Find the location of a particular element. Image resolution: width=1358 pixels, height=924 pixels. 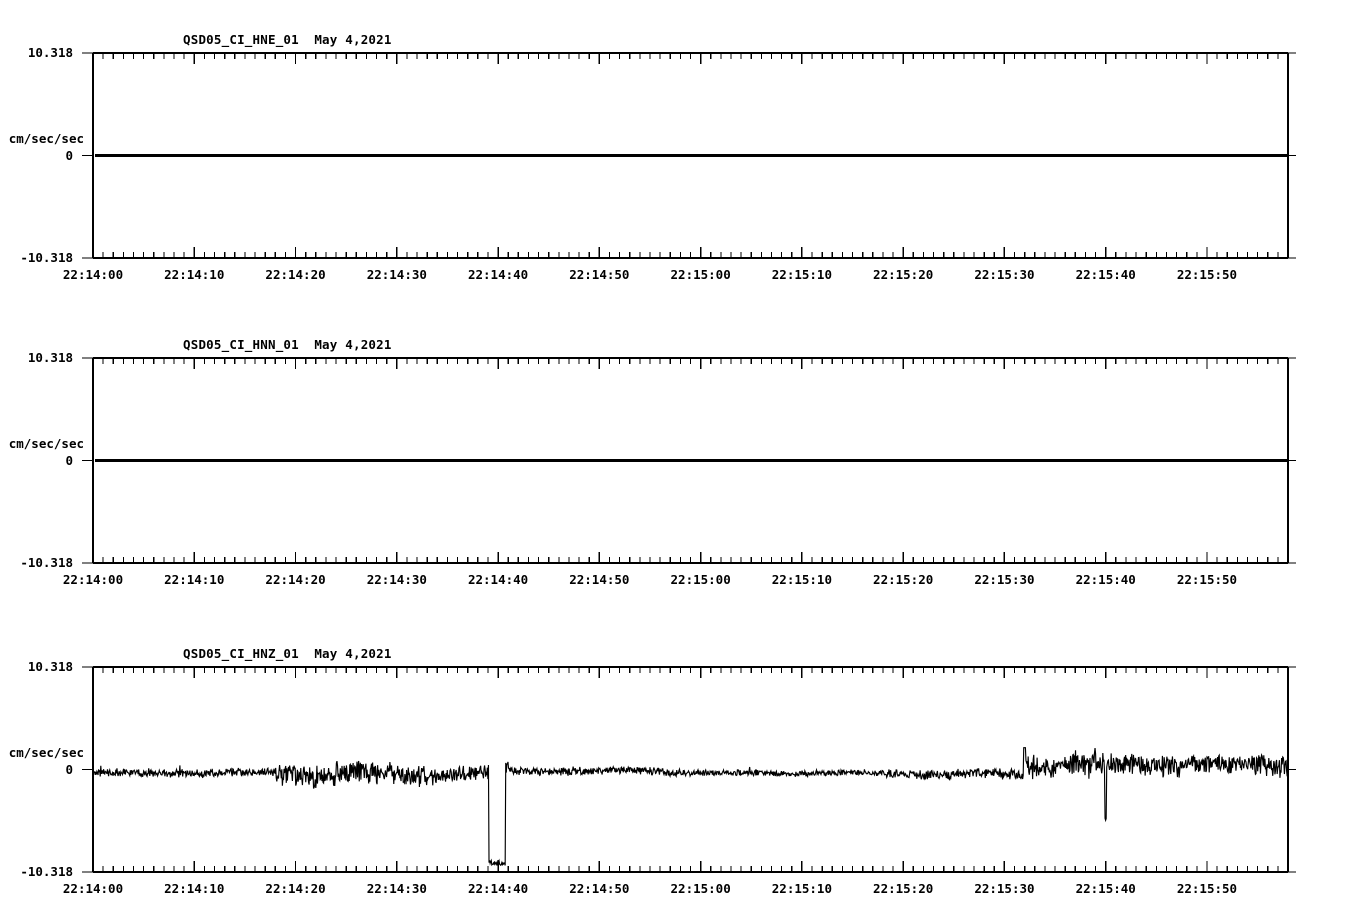

x-tick-label-hne-7: 22:15:10 is located at coordinates (801, 274).